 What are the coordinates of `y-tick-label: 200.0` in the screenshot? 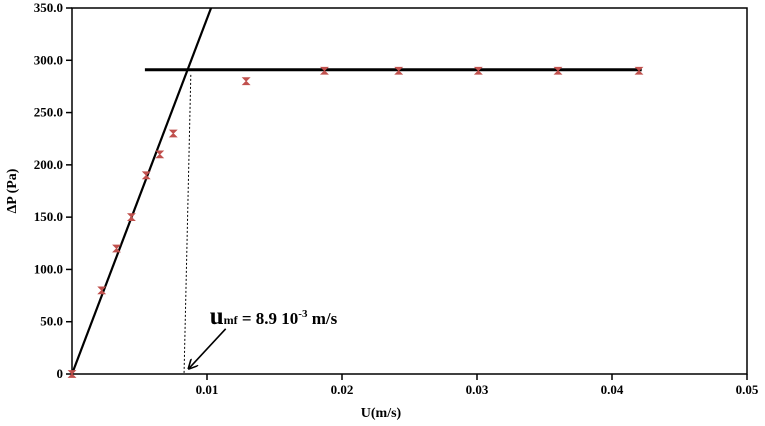 It's located at (48, 164).